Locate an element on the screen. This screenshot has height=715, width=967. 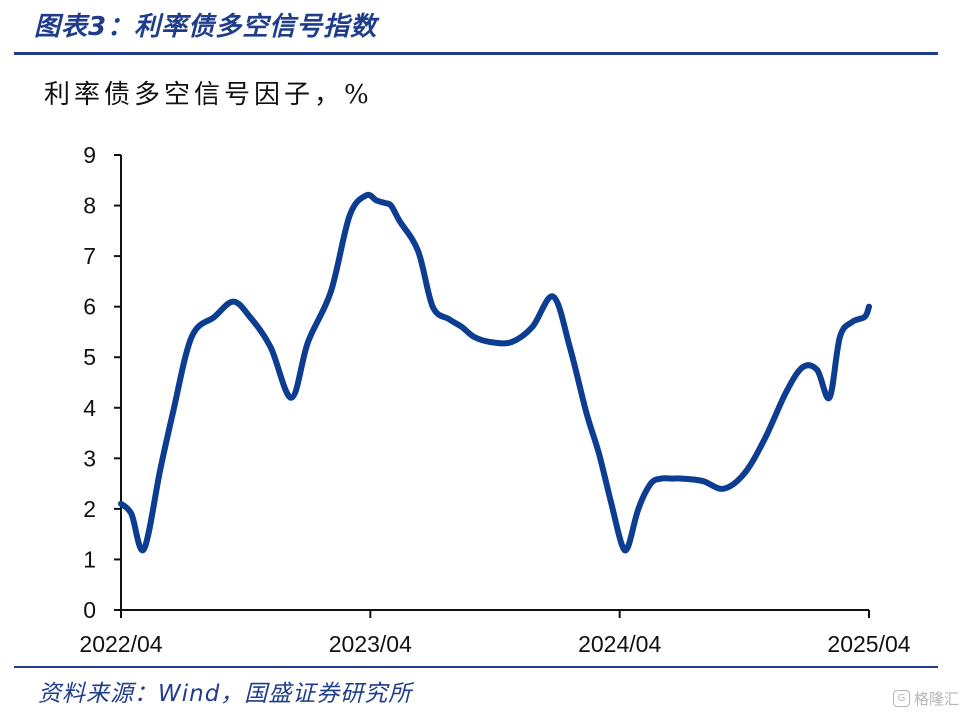
watermark-text: 格隆汇 is located at coordinates (936, 699).